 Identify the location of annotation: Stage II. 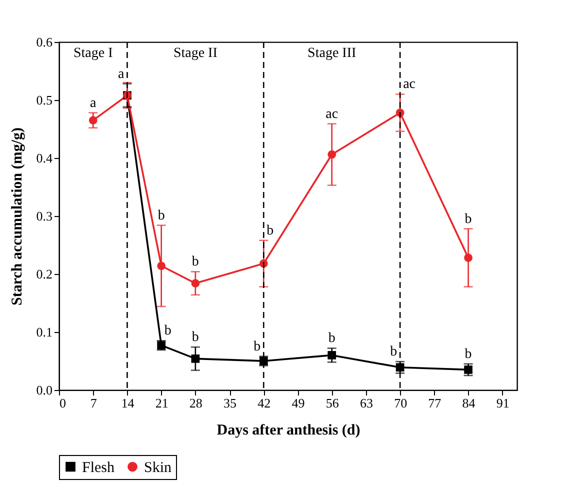
(195, 53).